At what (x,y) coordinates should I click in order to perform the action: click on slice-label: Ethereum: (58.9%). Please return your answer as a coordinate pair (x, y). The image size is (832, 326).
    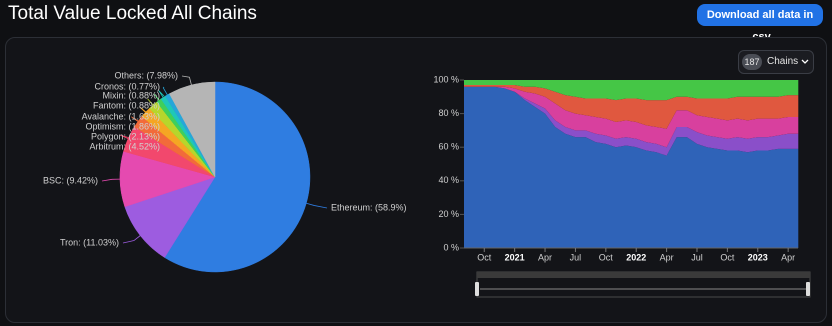
    Looking at the image, I should click on (369, 207).